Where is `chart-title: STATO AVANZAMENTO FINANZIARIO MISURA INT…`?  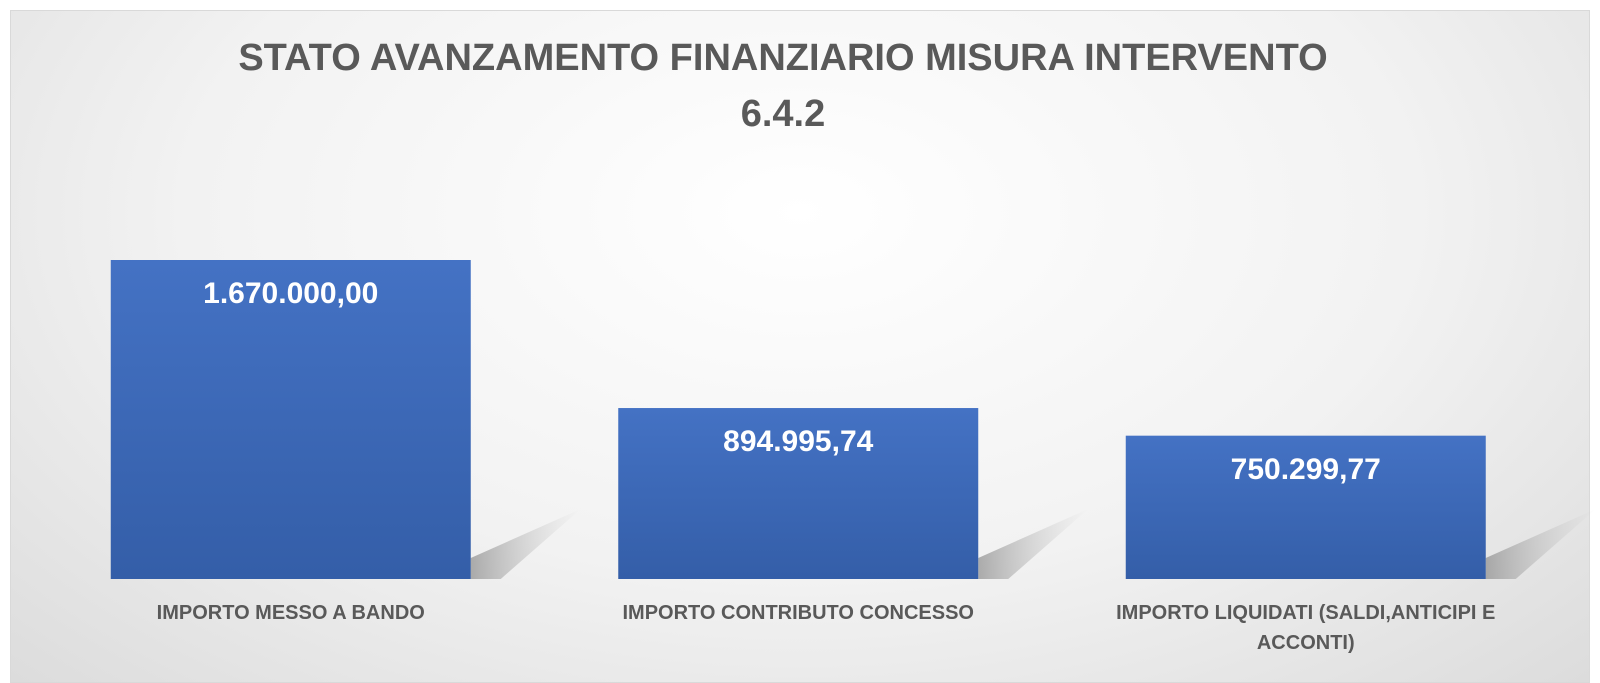
chart-title: STATO AVANZAMENTO FINANZIARIO MISURA INT… is located at coordinates (783, 86).